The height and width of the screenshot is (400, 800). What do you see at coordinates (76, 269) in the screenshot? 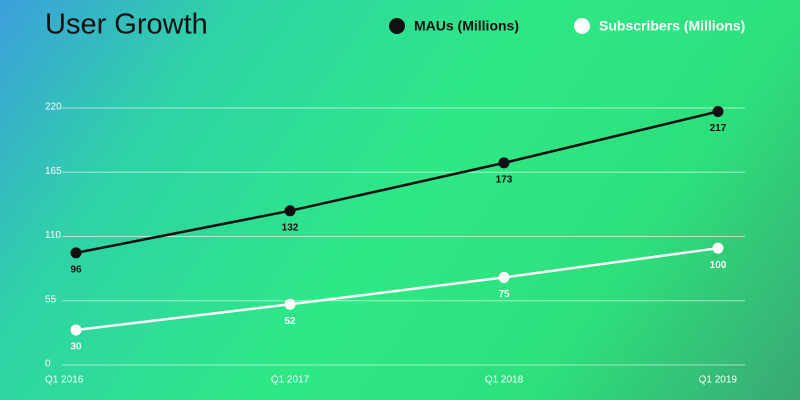
I see `data-label: 96` at bounding box center [76, 269].